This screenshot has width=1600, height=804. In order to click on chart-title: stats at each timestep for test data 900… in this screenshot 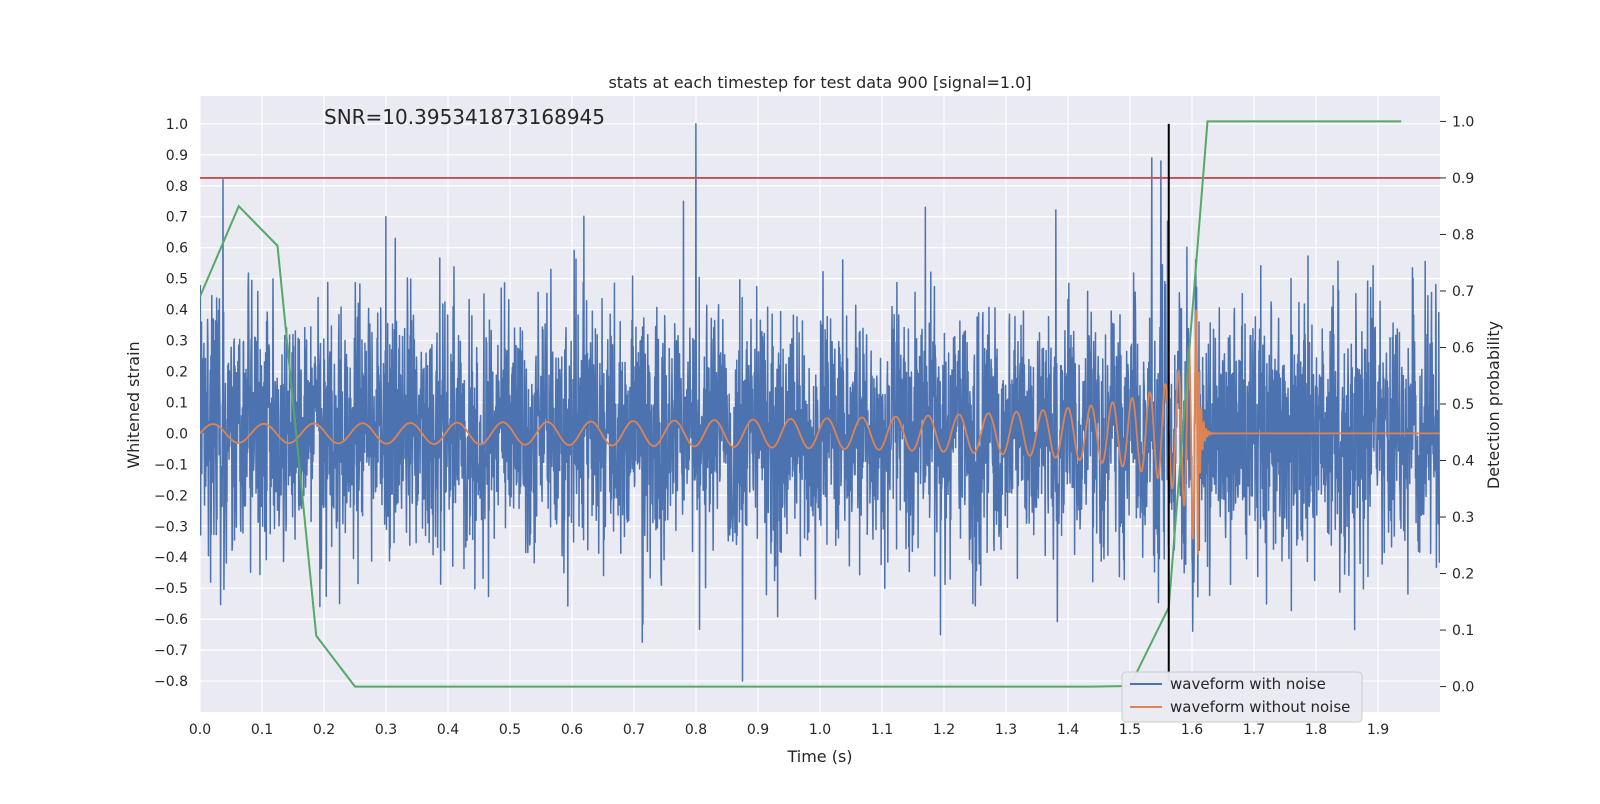, I will do `click(819, 82)`.